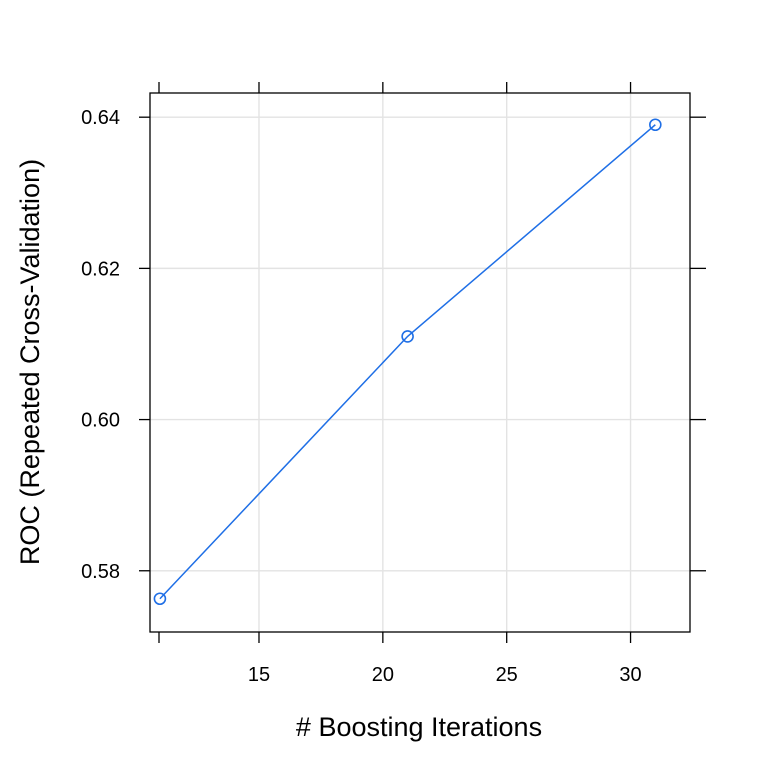  I want to click on x-tick-label: 20, so click(383, 675).